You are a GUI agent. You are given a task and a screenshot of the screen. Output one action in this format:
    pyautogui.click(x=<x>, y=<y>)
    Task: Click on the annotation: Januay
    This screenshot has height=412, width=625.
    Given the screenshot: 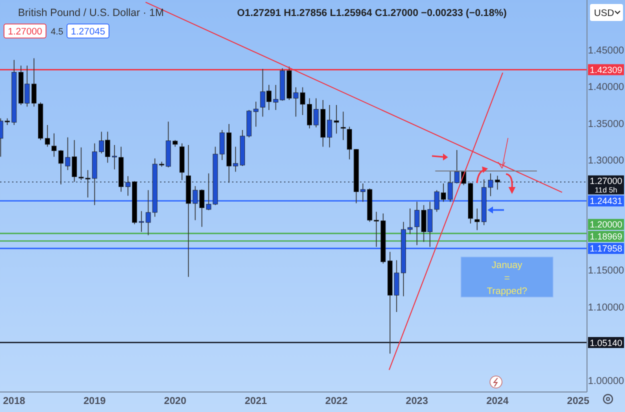 What is the action you would take?
    pyautogui.click(x=507, y=265)
    